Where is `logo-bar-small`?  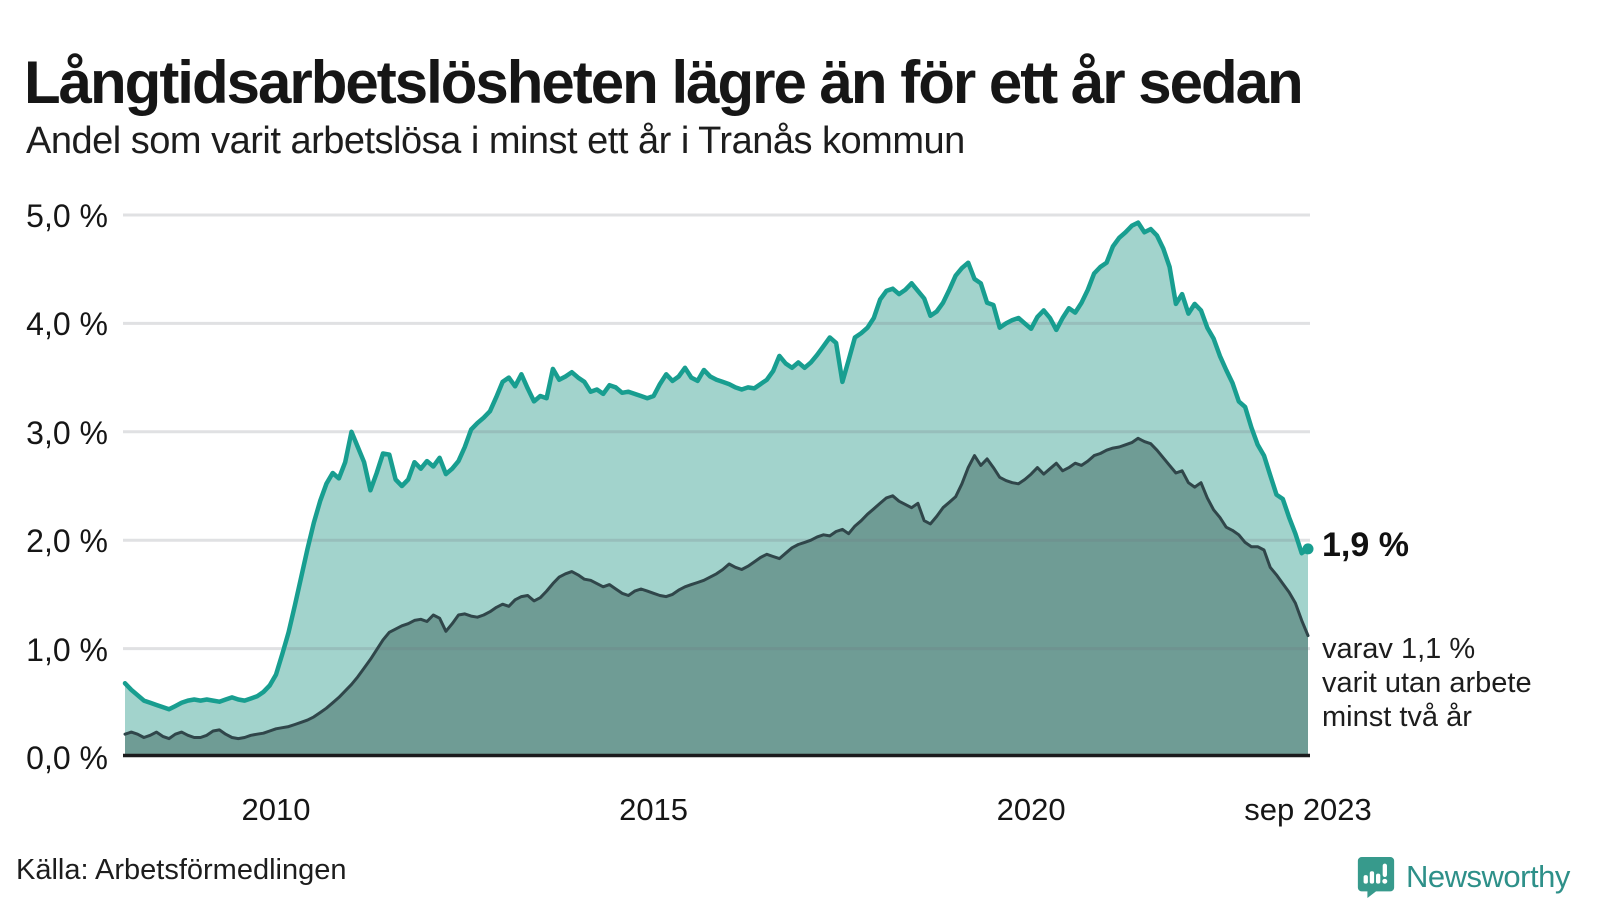
logo-bar-small is located at coordinates (1365, 879).